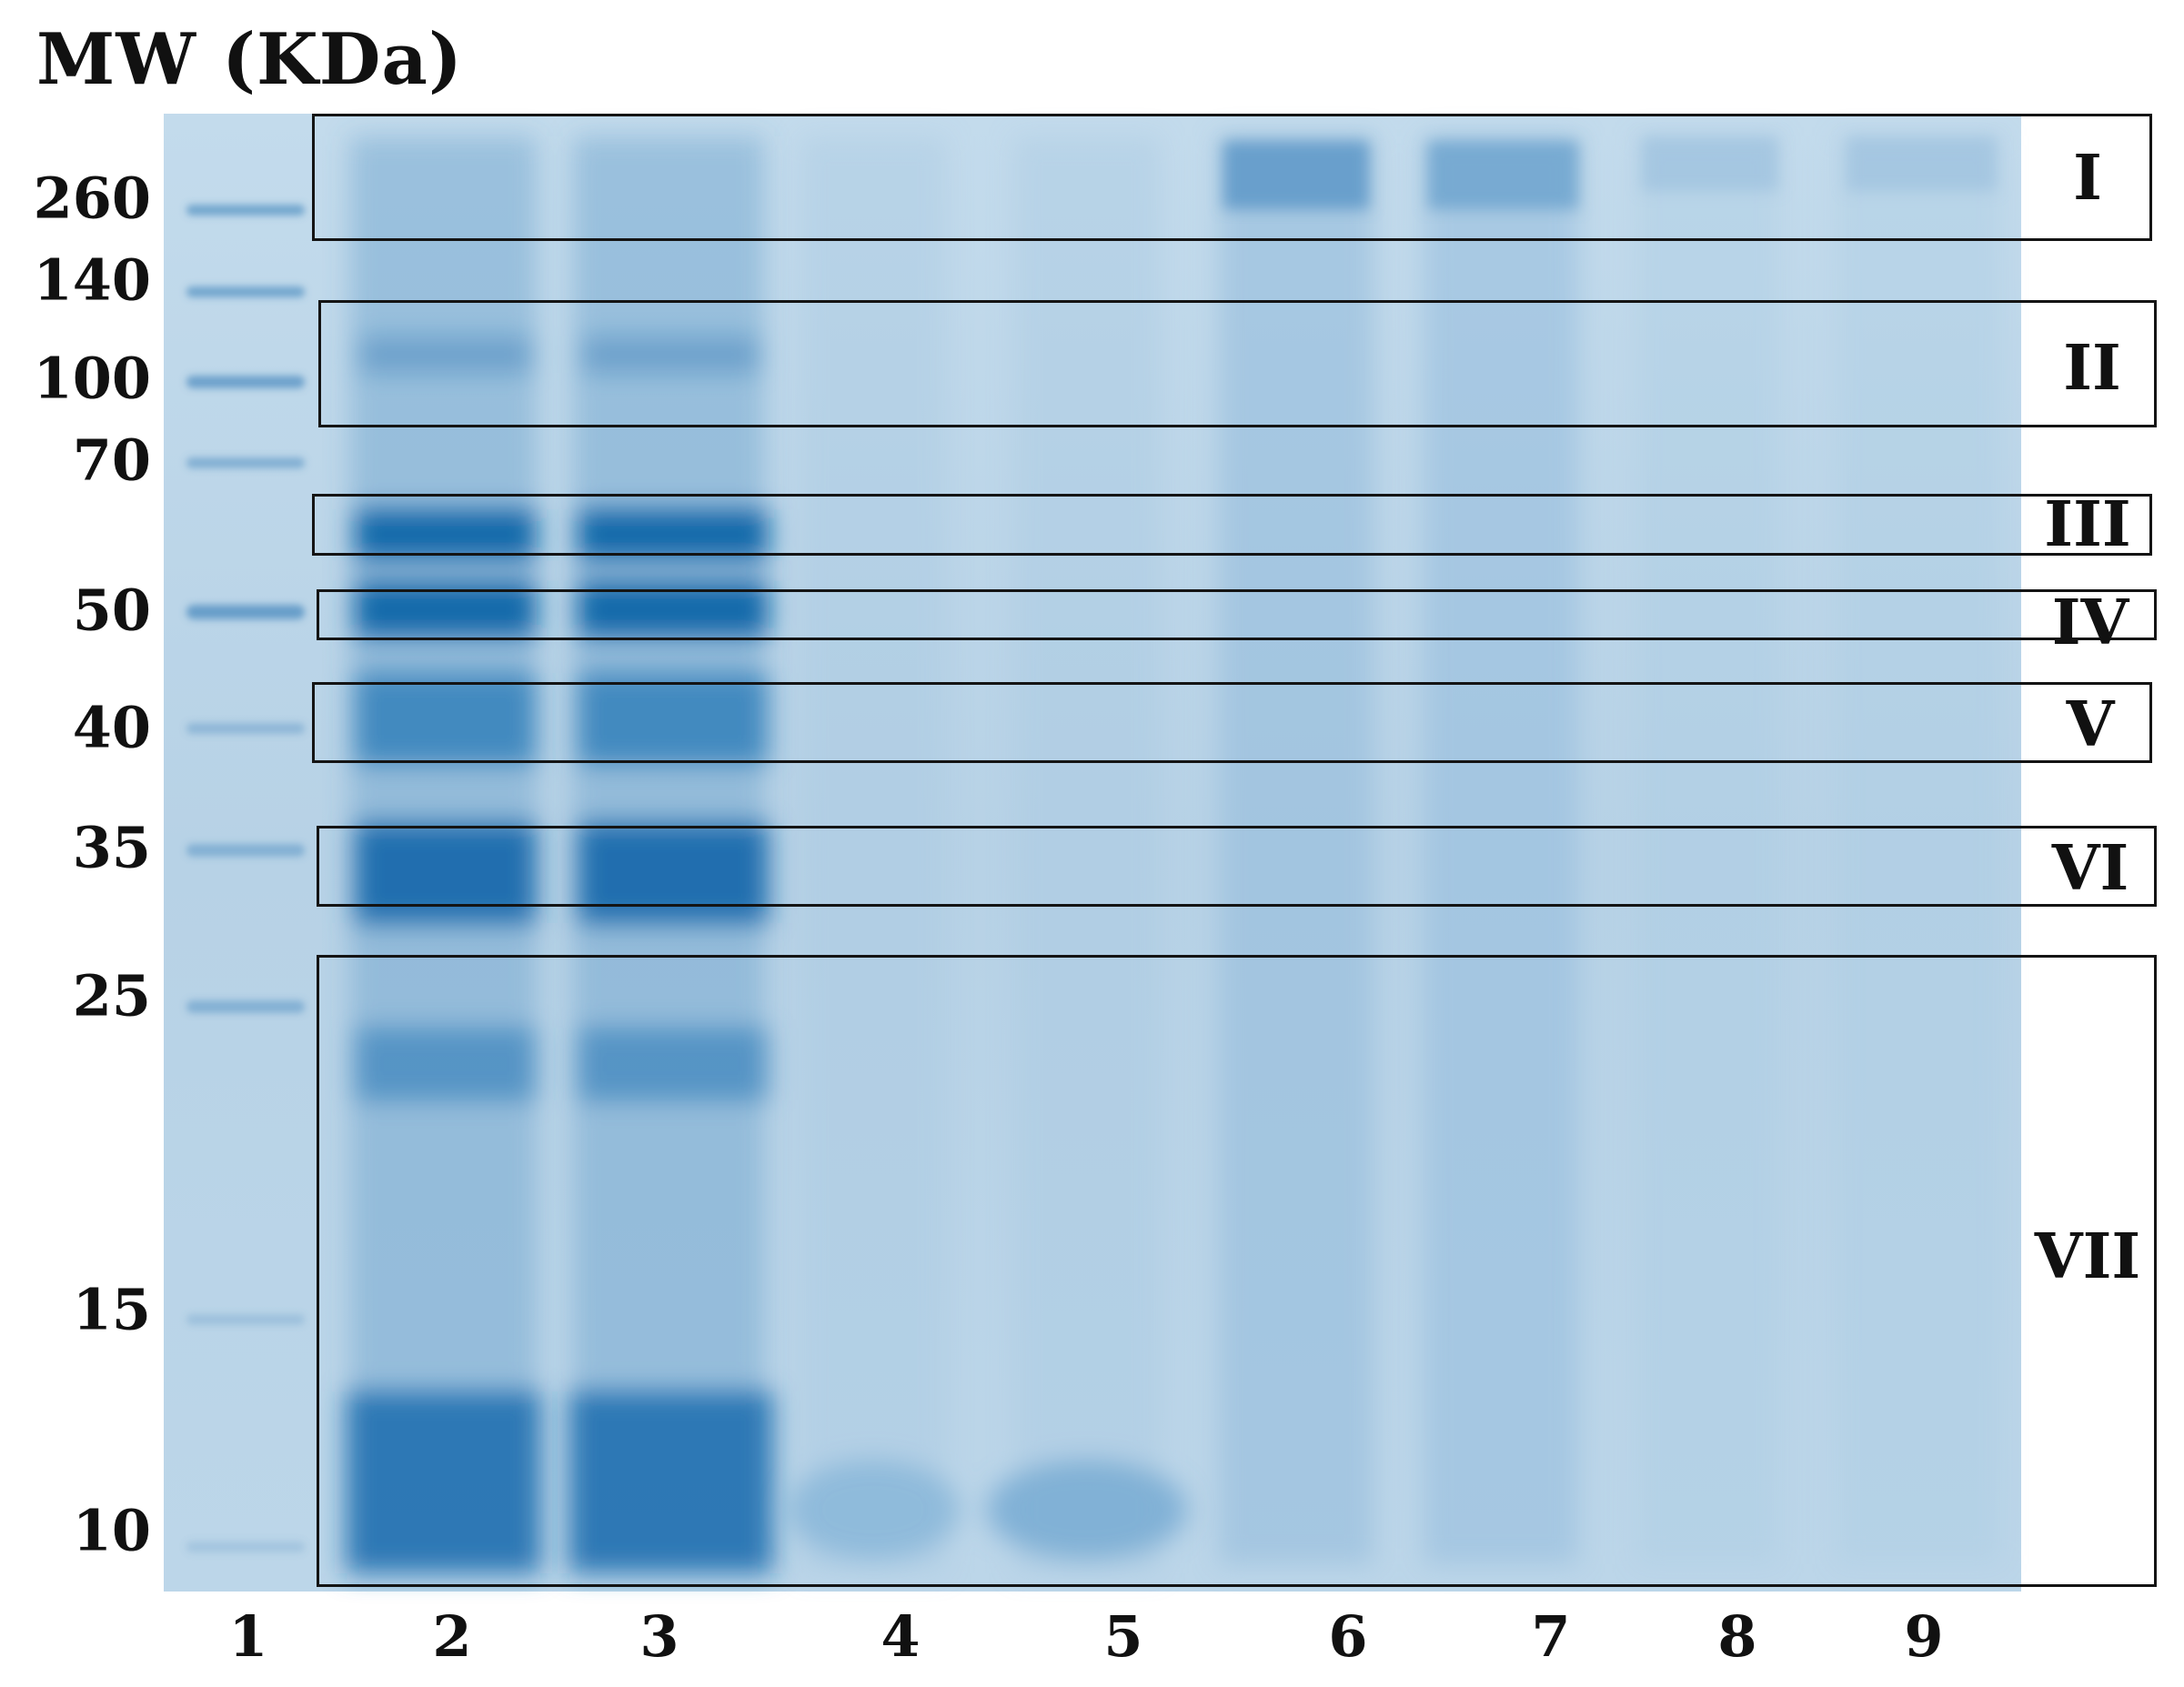 The width and height of the screenshot is (2184, 1687). Describe the element at coordinates (2090, 724) in the screenshot. I see `region-label-v: V` at that location.